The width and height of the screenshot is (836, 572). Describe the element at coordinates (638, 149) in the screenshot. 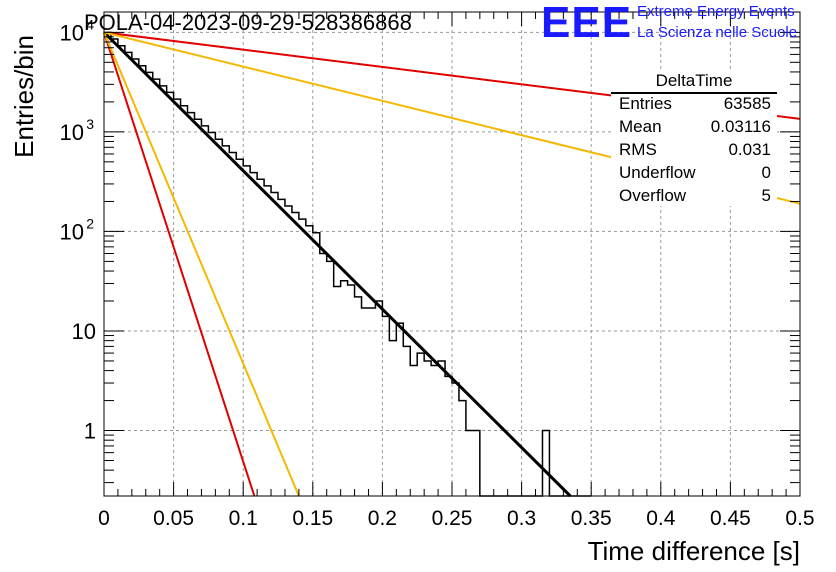

I see `stats-label: RMS` at that location.